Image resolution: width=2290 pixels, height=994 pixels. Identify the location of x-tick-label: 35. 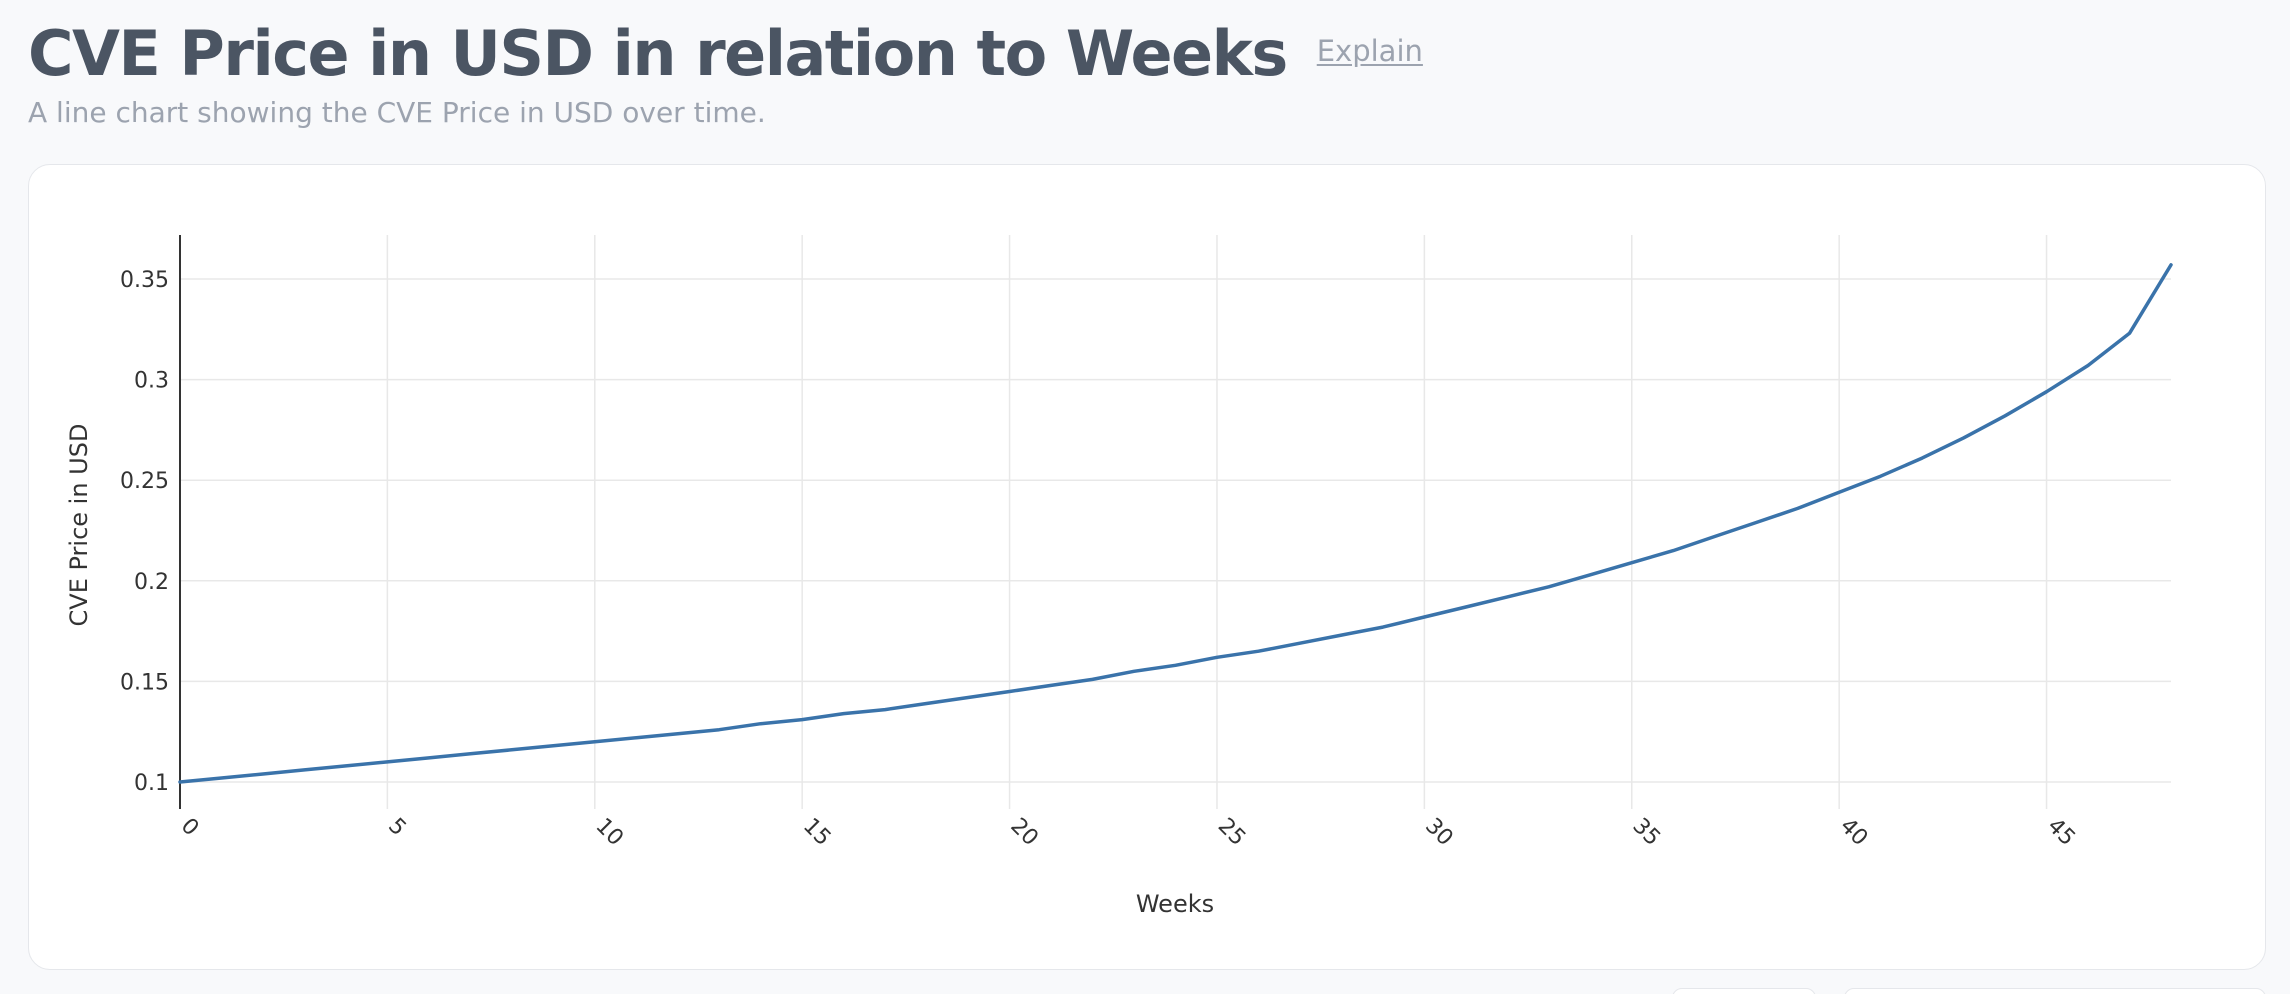
(1646, 832).